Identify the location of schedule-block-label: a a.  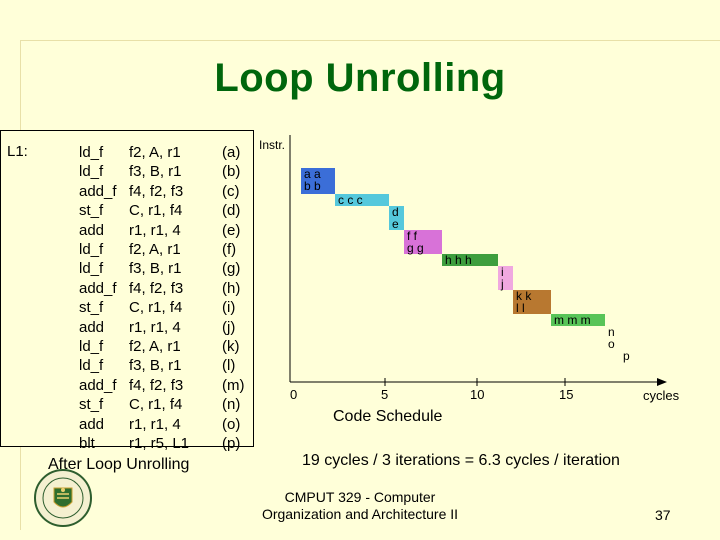
(312, 174).